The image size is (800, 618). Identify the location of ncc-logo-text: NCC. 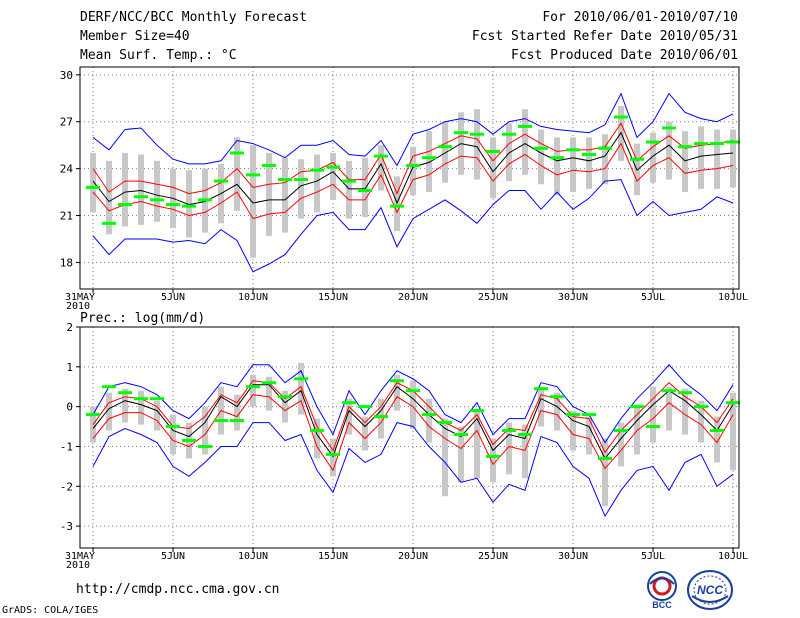
(710, 590).